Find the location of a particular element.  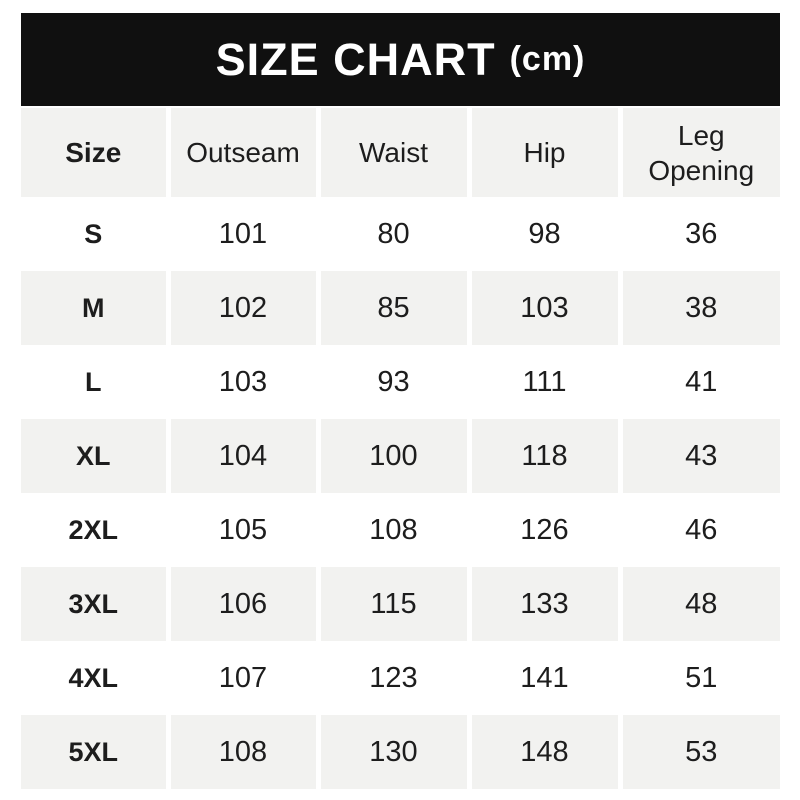

value-cell: 111 is located at coordinates (543, 382).